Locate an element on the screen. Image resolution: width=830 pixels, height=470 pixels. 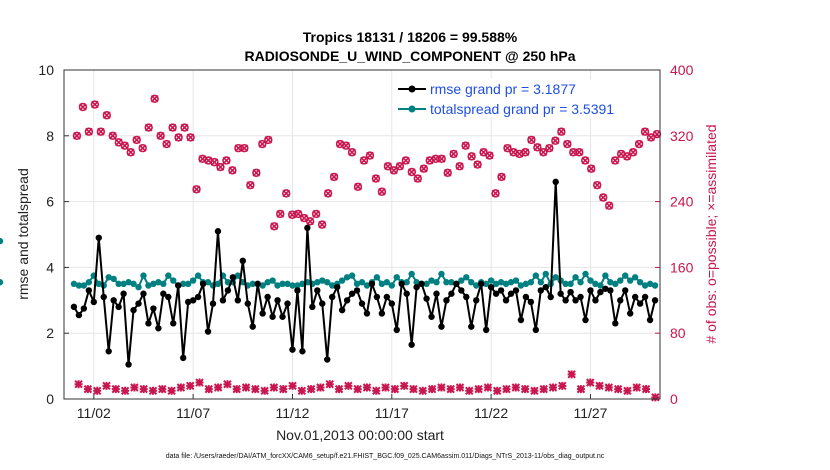
legend-spread-marker is located at coordinates (412, 109).